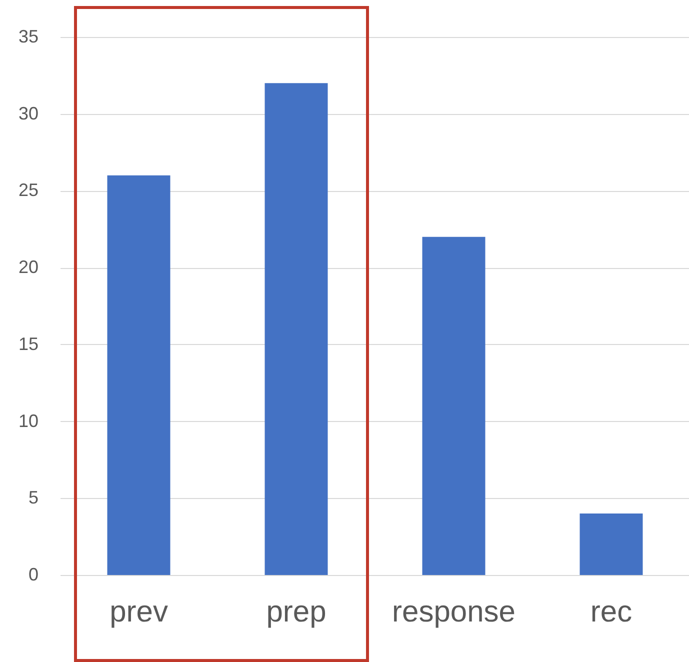 The image size is (689, 662). Describe the element at coordinates (28, 190) in the screenshot. I see `y-tick-label: 25` at that location.